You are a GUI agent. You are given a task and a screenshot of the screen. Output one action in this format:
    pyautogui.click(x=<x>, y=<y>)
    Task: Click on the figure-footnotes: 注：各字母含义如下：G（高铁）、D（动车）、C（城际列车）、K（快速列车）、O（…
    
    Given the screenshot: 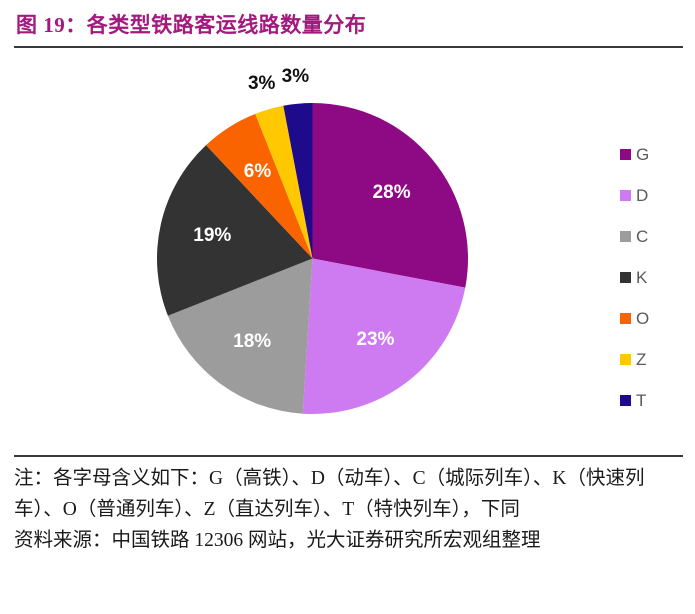 What is the action you would take?
    pyautogui.click(x=350, y=509)
    